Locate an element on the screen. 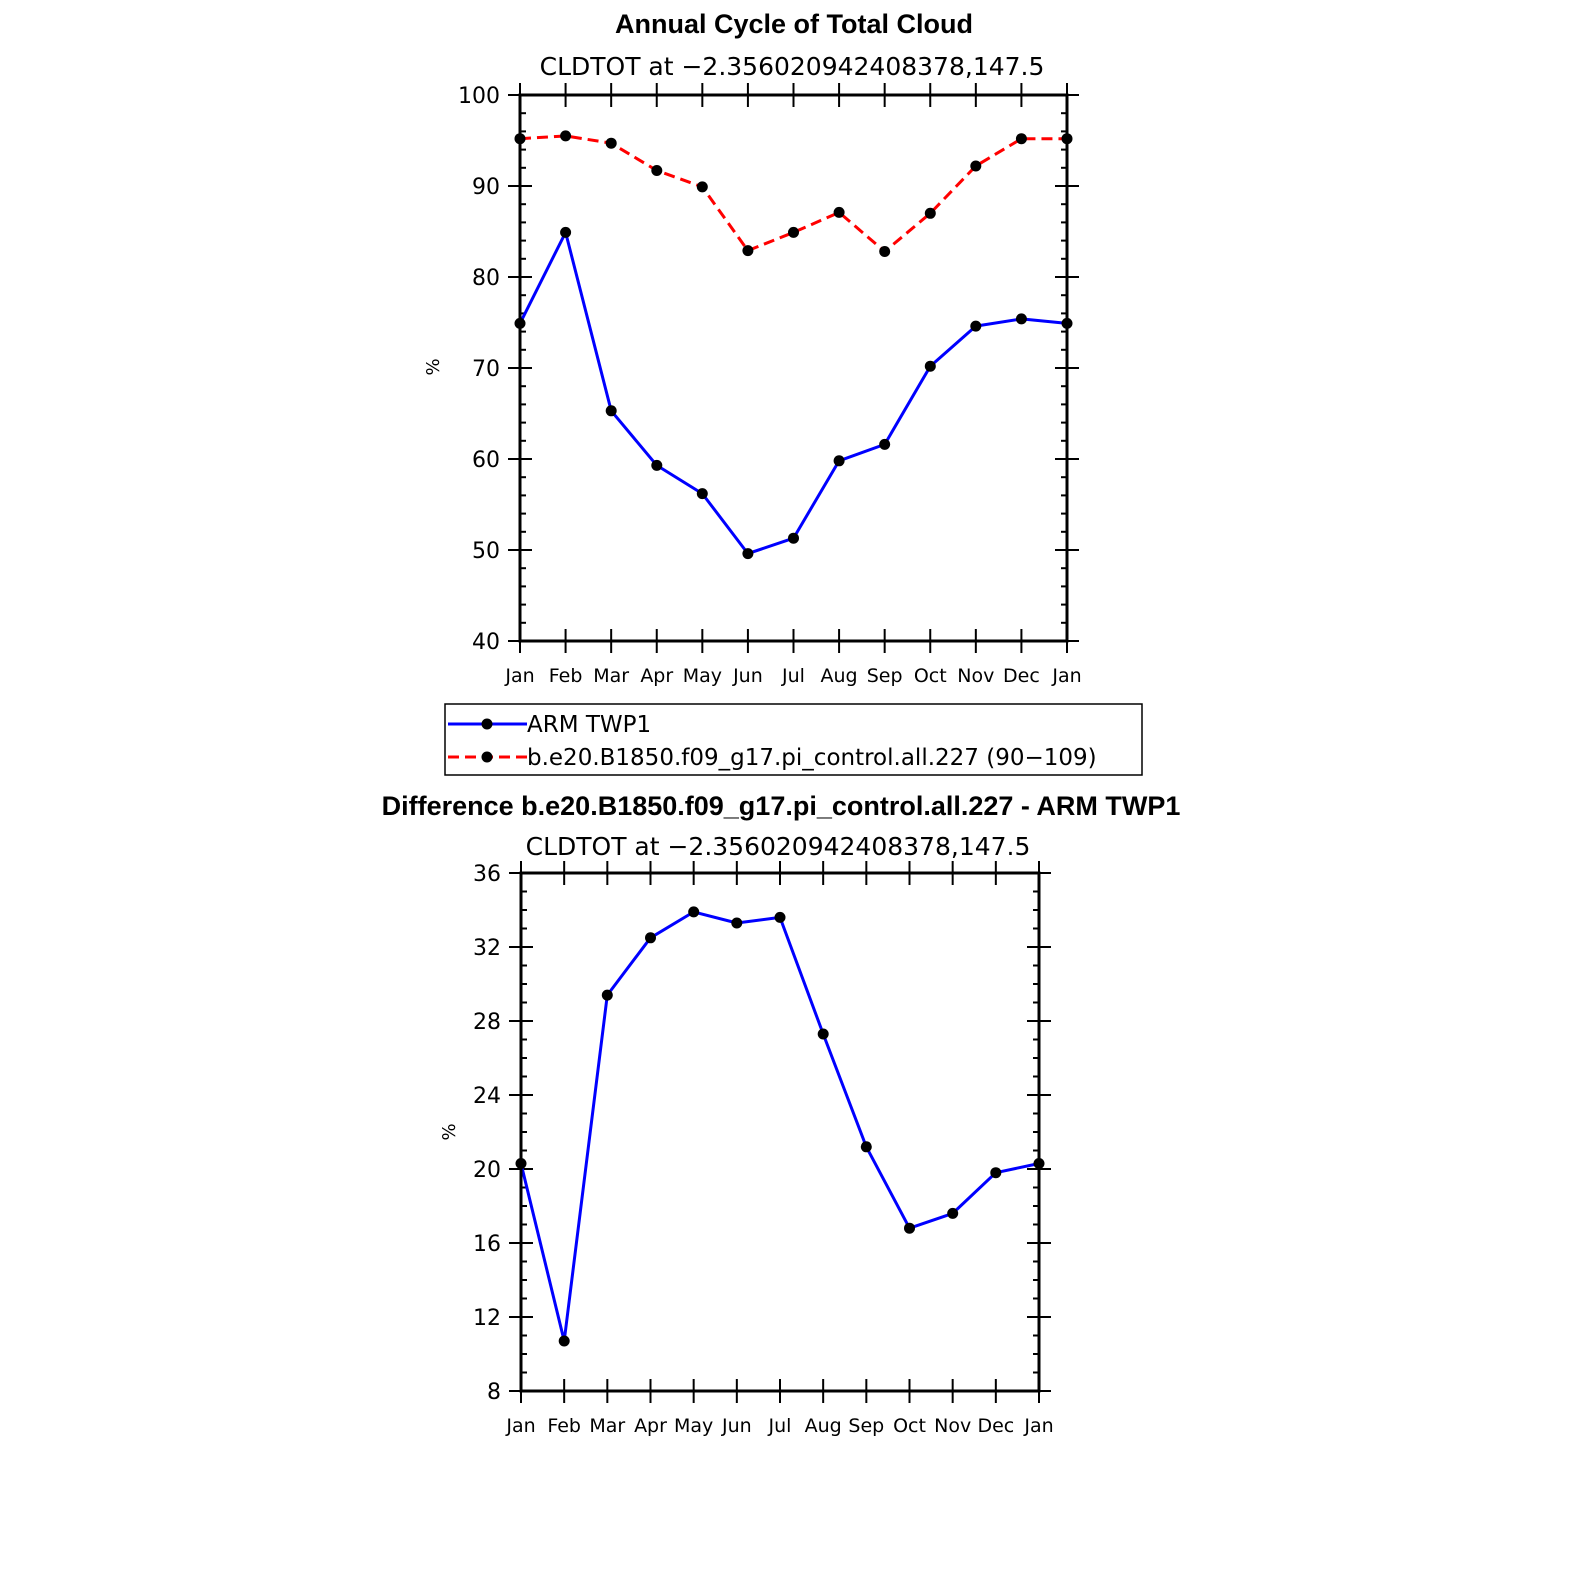  y-tick-label: 24 is located at coordinates (487, 1096).